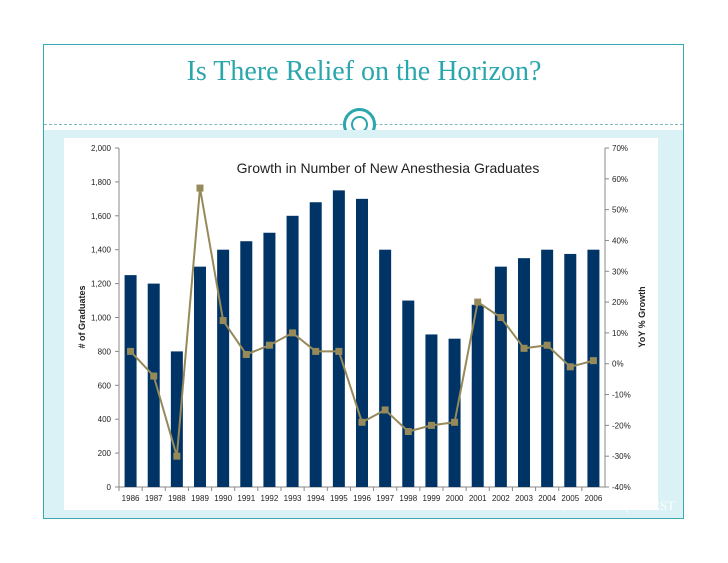  What do you see at coordinates (270, 498) in the screenshot?
I see `x-tick-label: 1992` at bounding box center [270, 498].